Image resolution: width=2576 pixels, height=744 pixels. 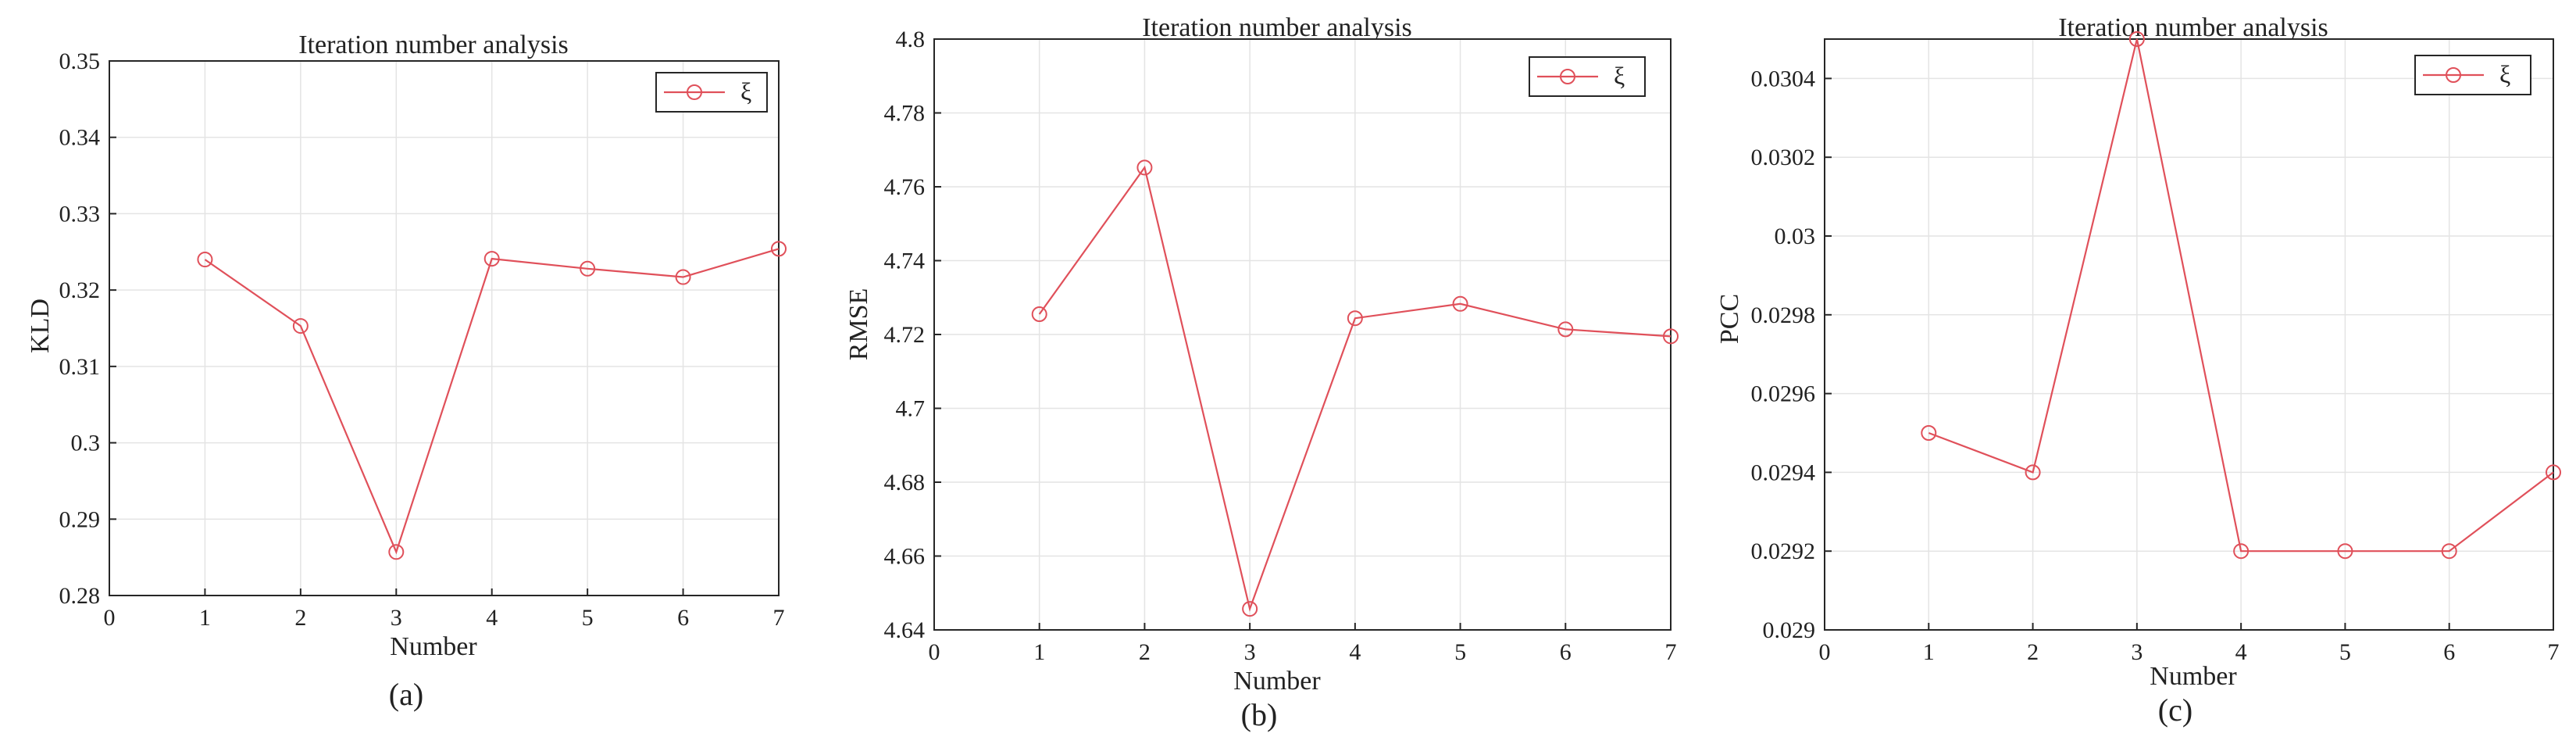 I want to click on y-tick-label: 4.78, so click(x=905, y=114).